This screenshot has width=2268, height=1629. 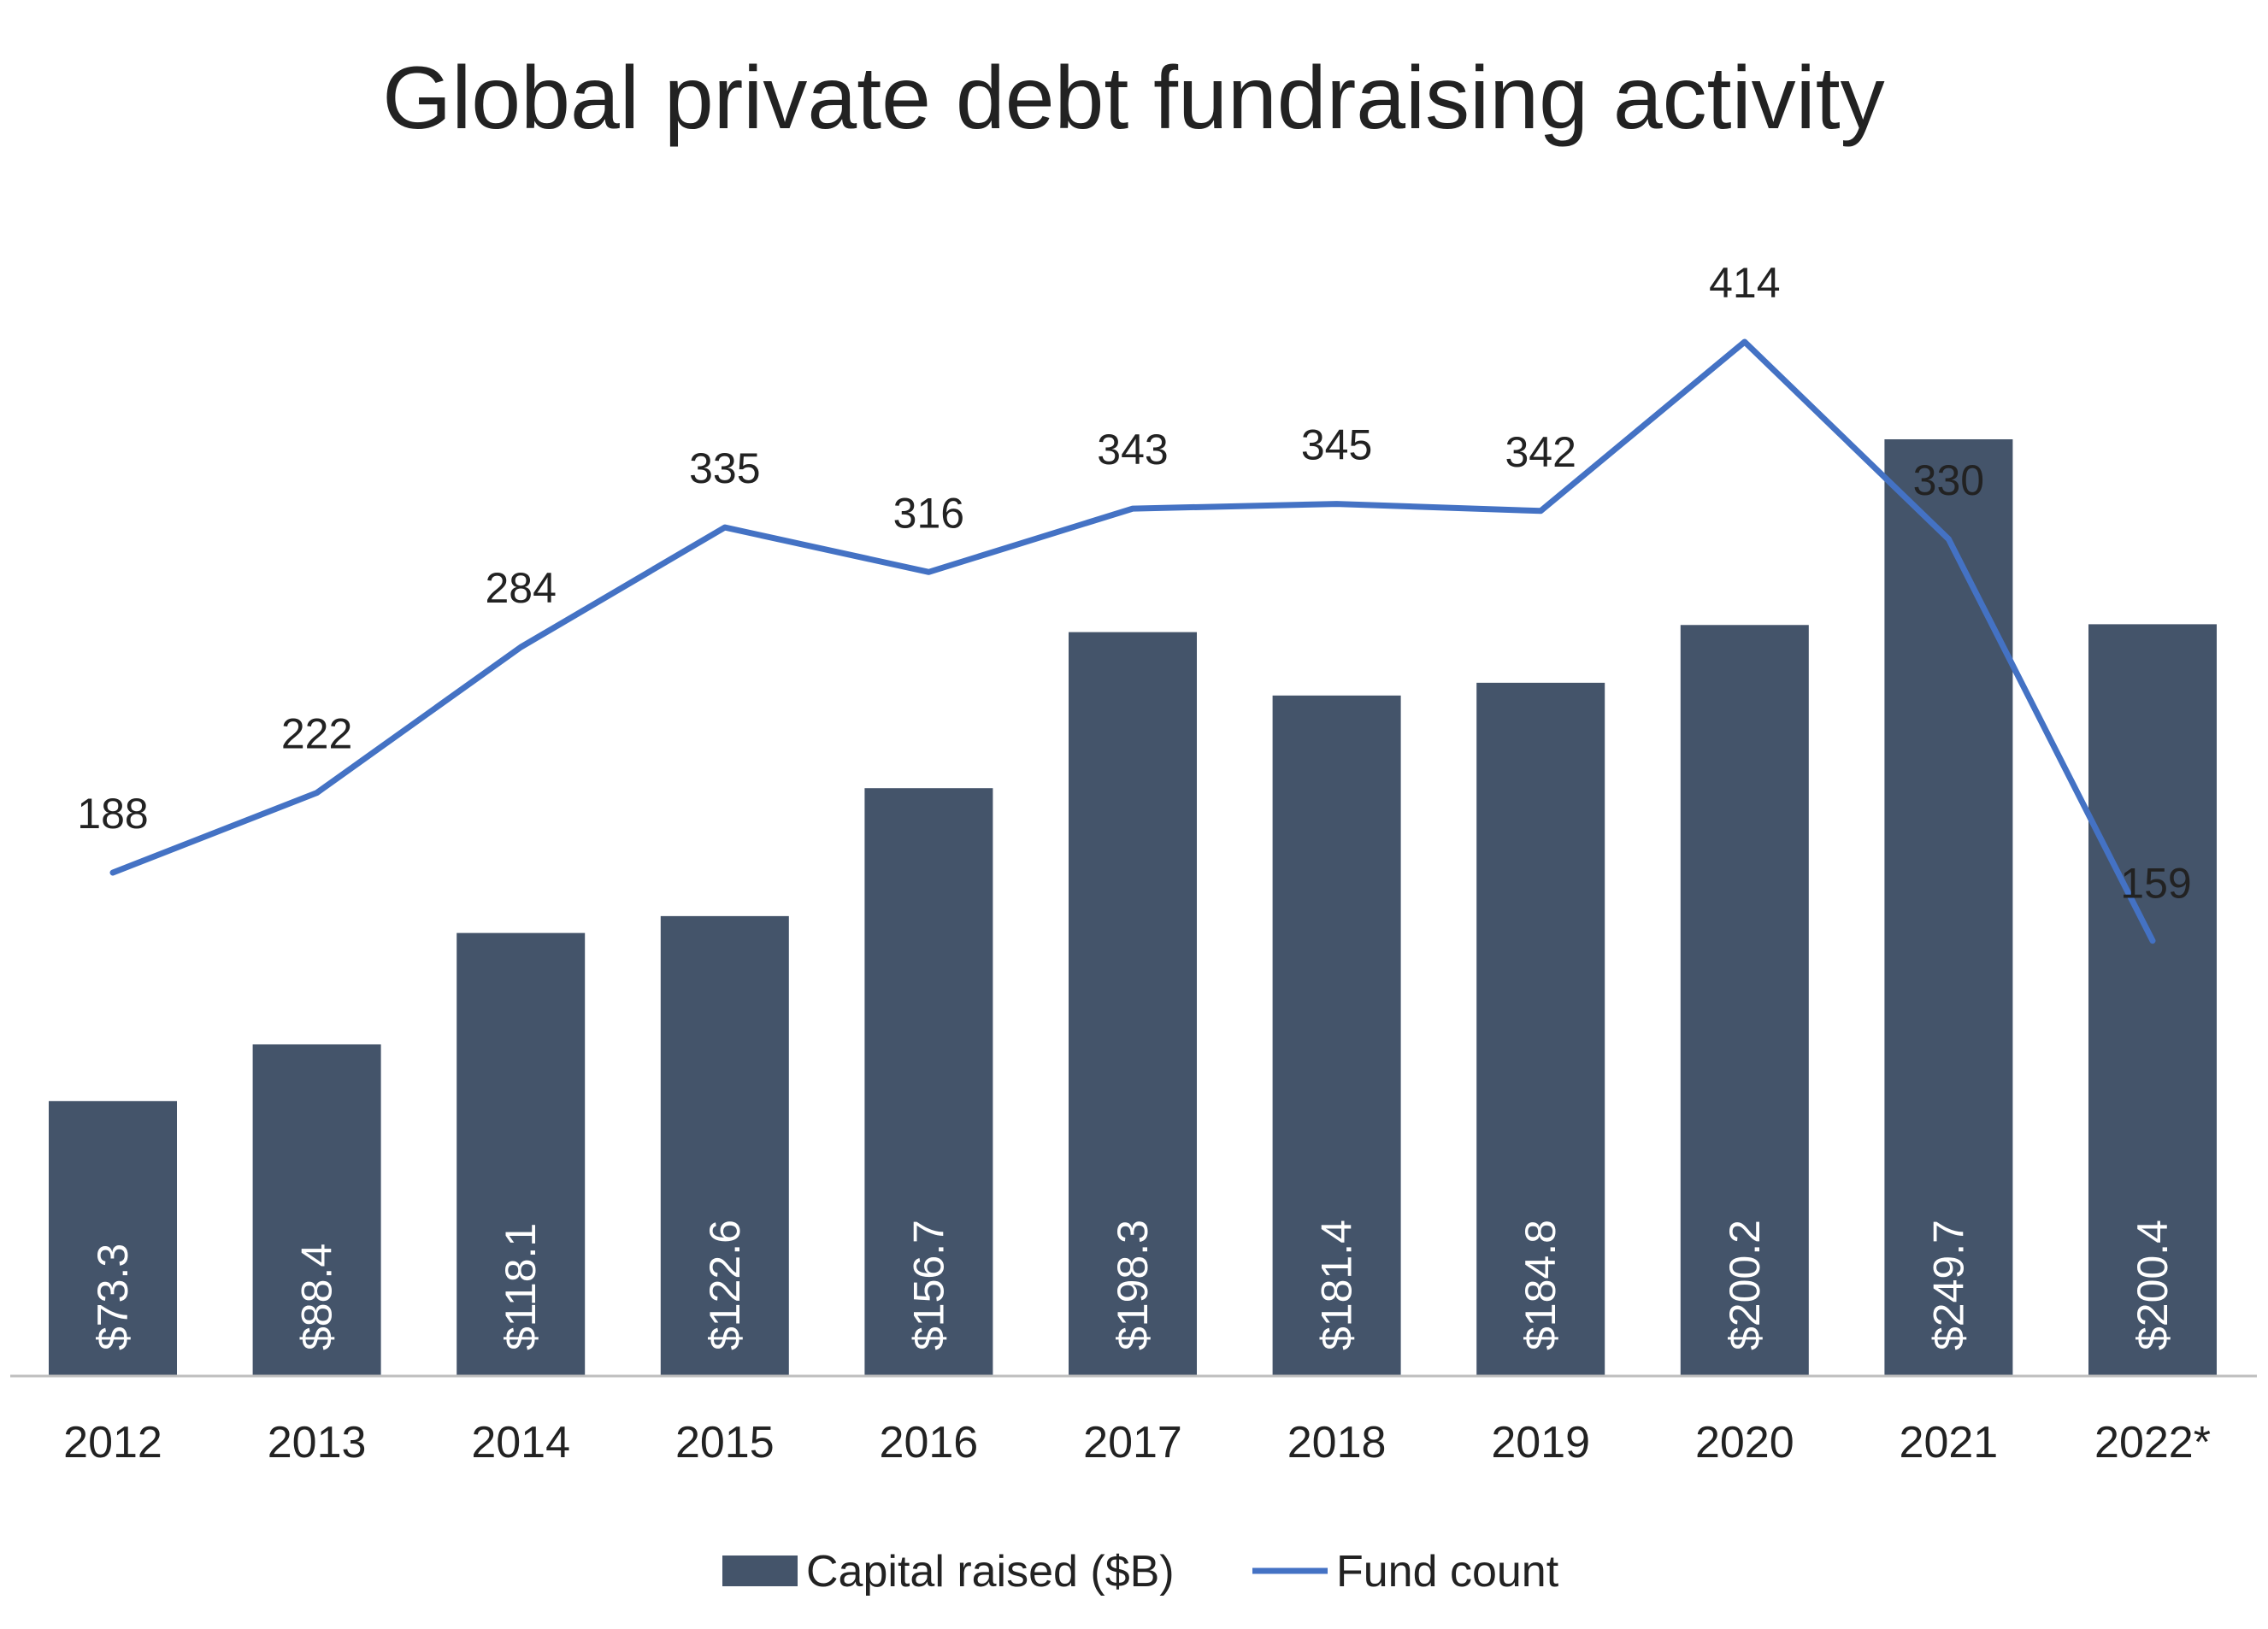 What do you see at coordinates (1132, 449) in the screenshot?
I see `line-value-label: 343` at bounding box center [1132, 449].